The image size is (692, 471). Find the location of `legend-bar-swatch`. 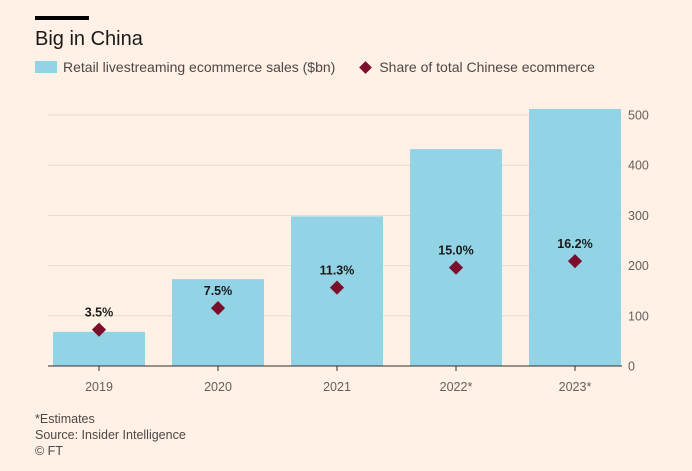

legend-bar-swatch is located at coordinates (46, 67).